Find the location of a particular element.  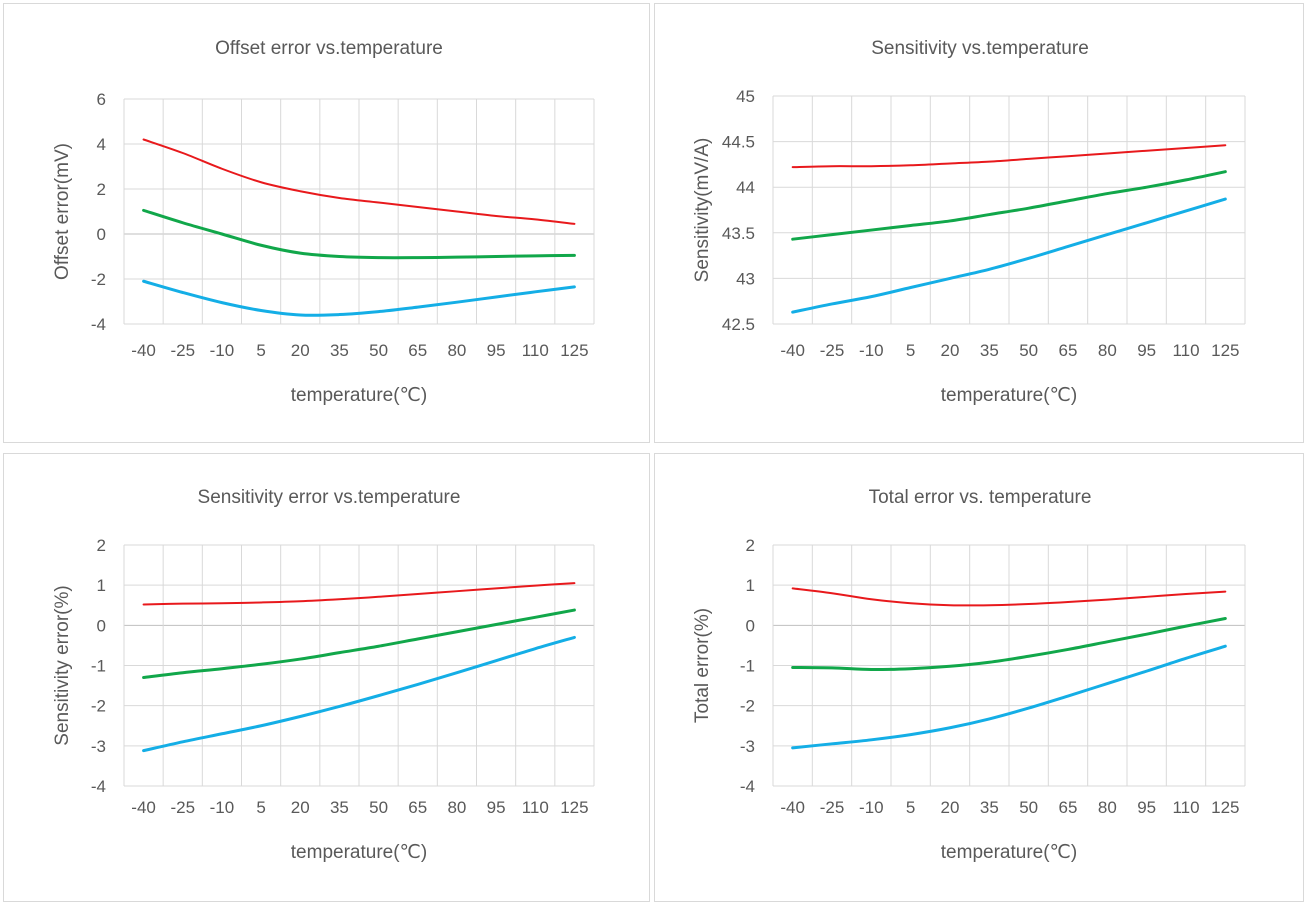

y-tick-label: 43 is located at coordinates (745, 278).